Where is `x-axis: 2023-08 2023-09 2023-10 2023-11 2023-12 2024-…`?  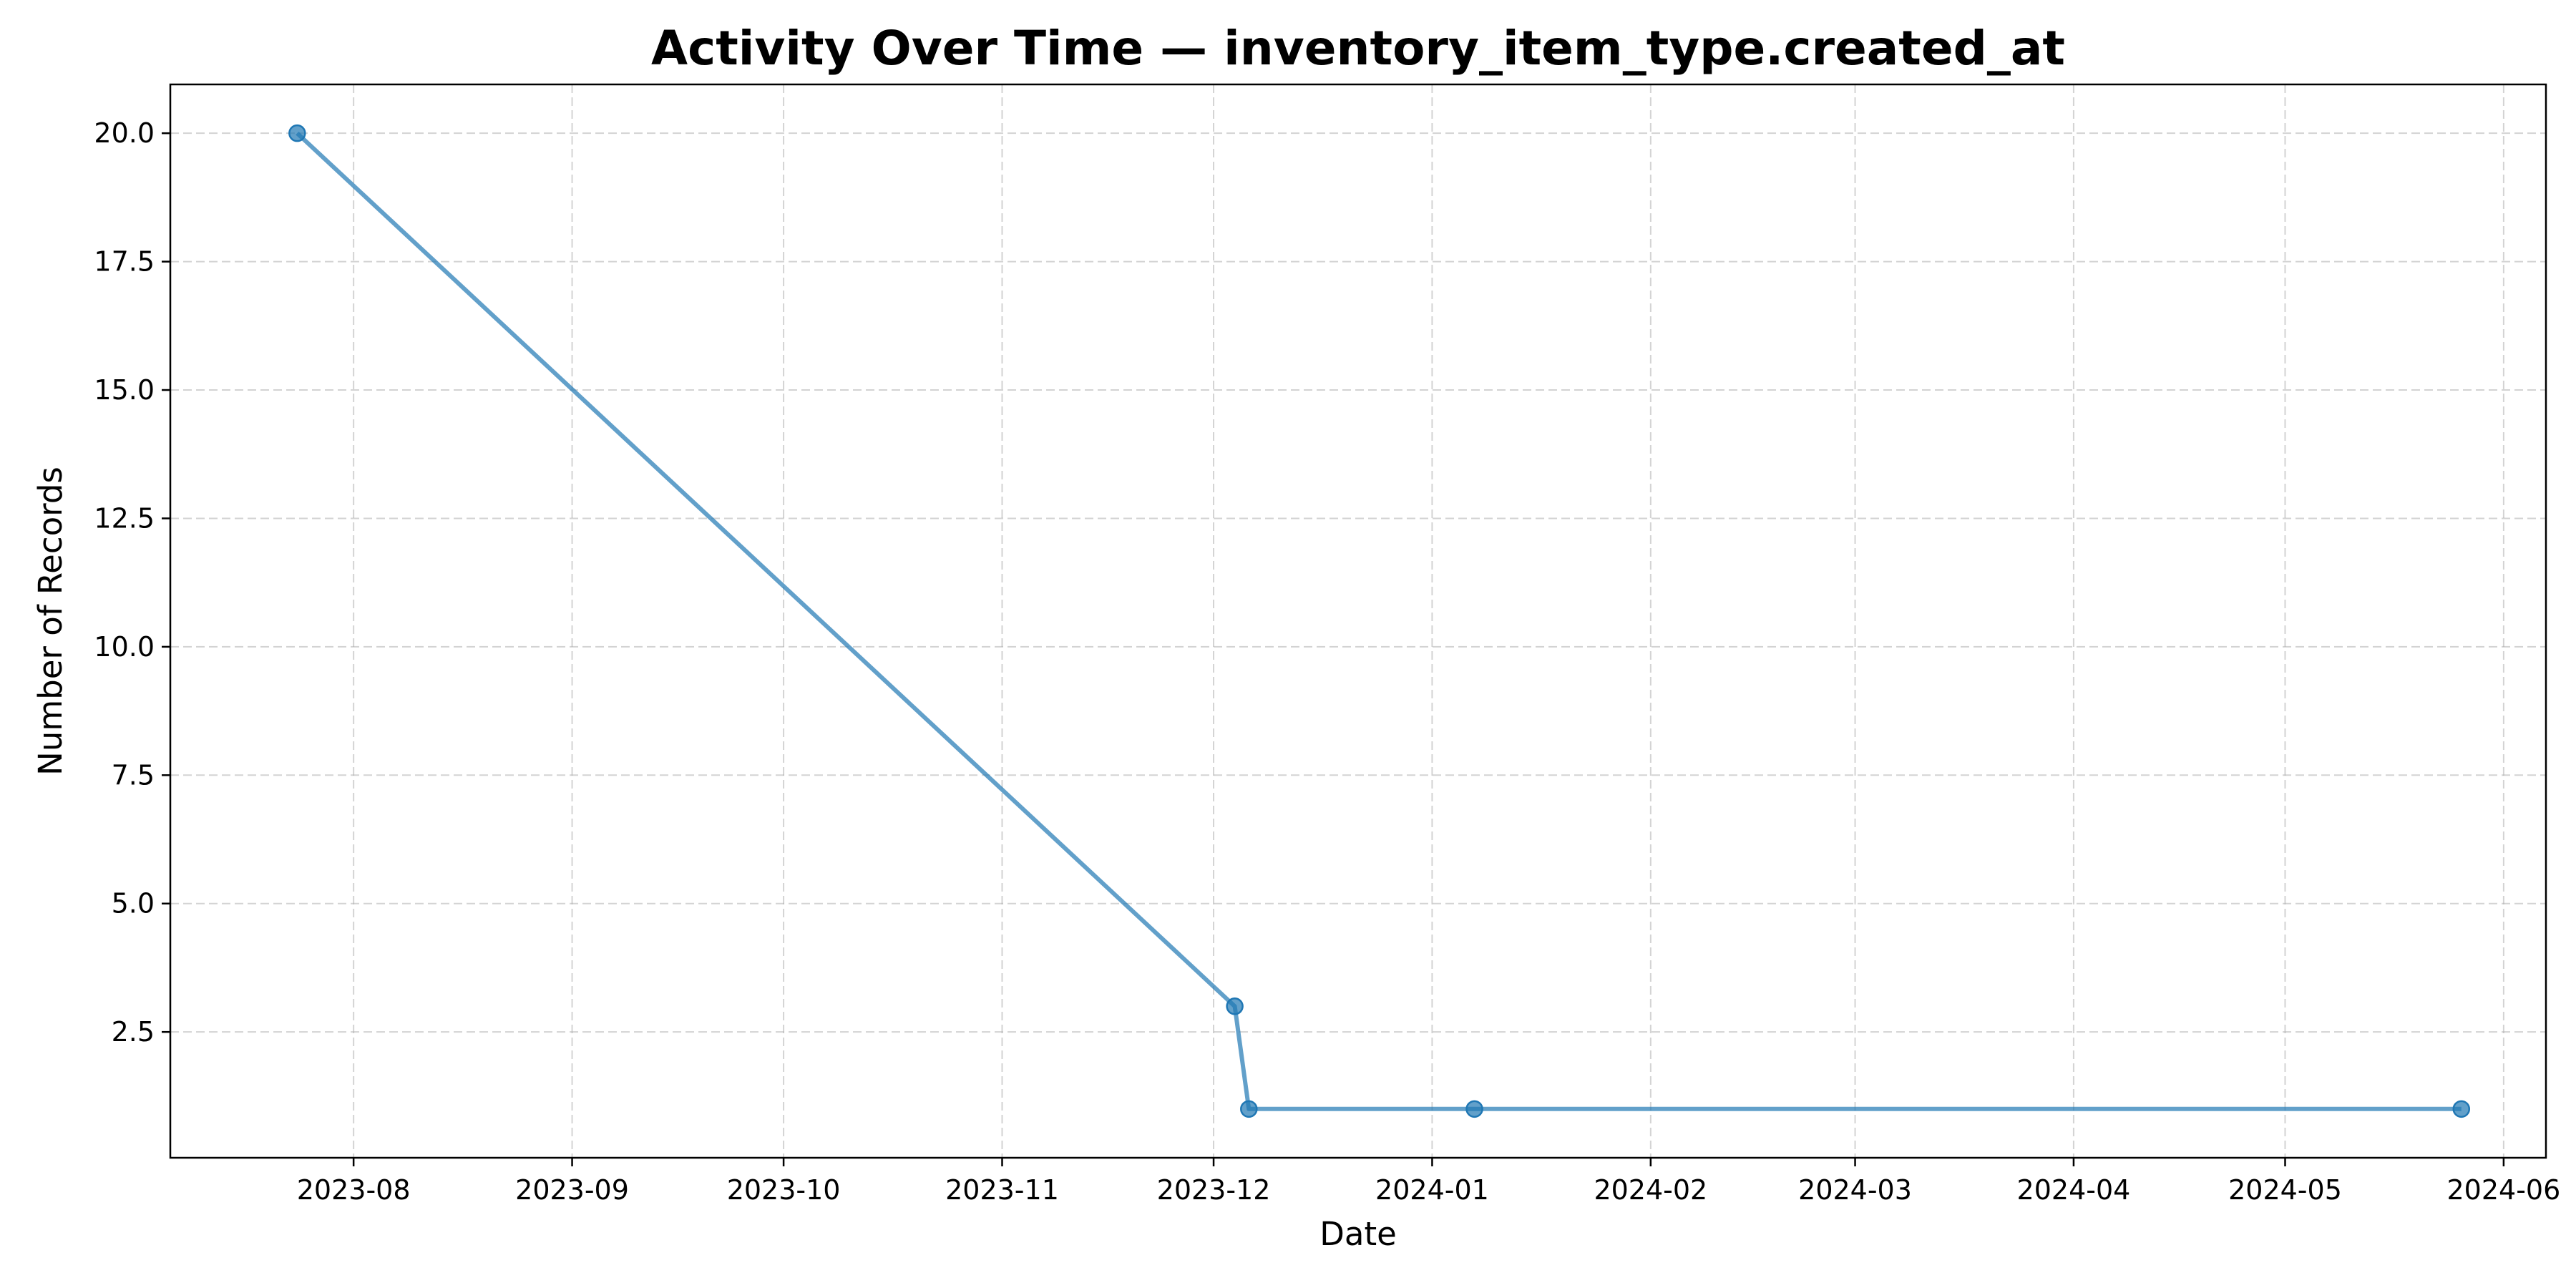
x-axis: 2023-08 2023-09 2023-10 2023-11 2023-12 2024-… is located at coordinates (1428, 1182).